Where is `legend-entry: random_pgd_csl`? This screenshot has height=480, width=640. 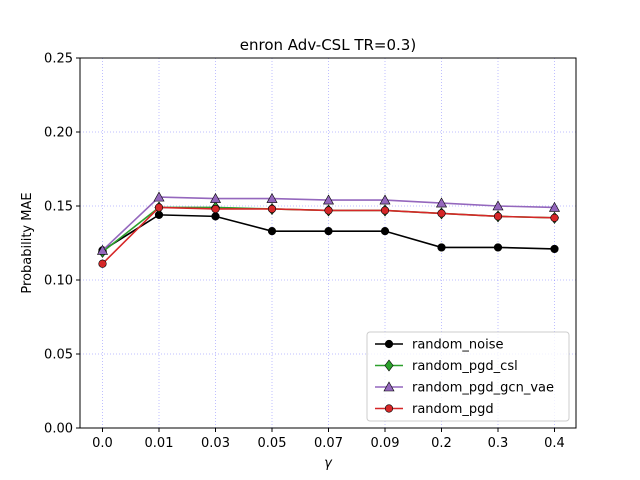
legend-entry: random_pgd_csl is located at coordinates (446, 366).